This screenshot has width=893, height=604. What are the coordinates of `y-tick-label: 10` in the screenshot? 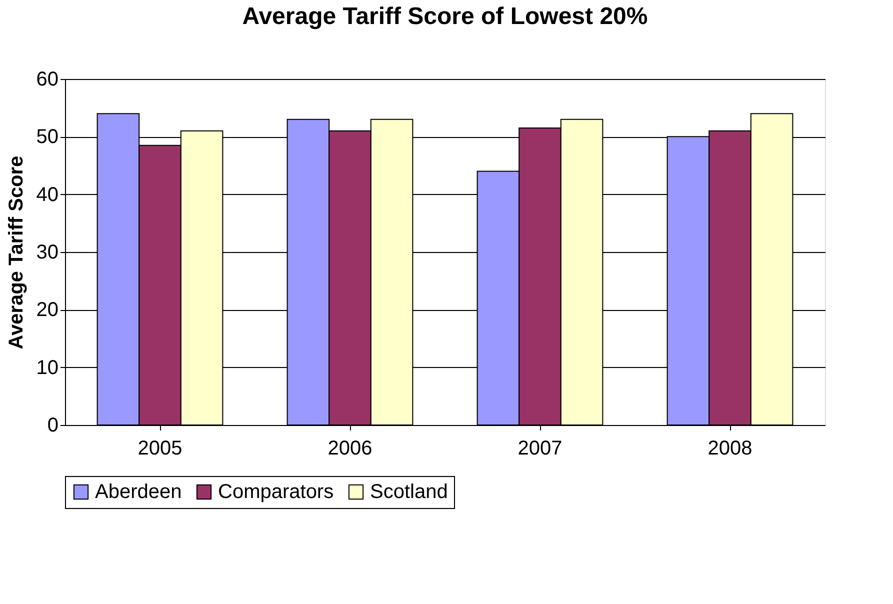 It's located at (47, 367).